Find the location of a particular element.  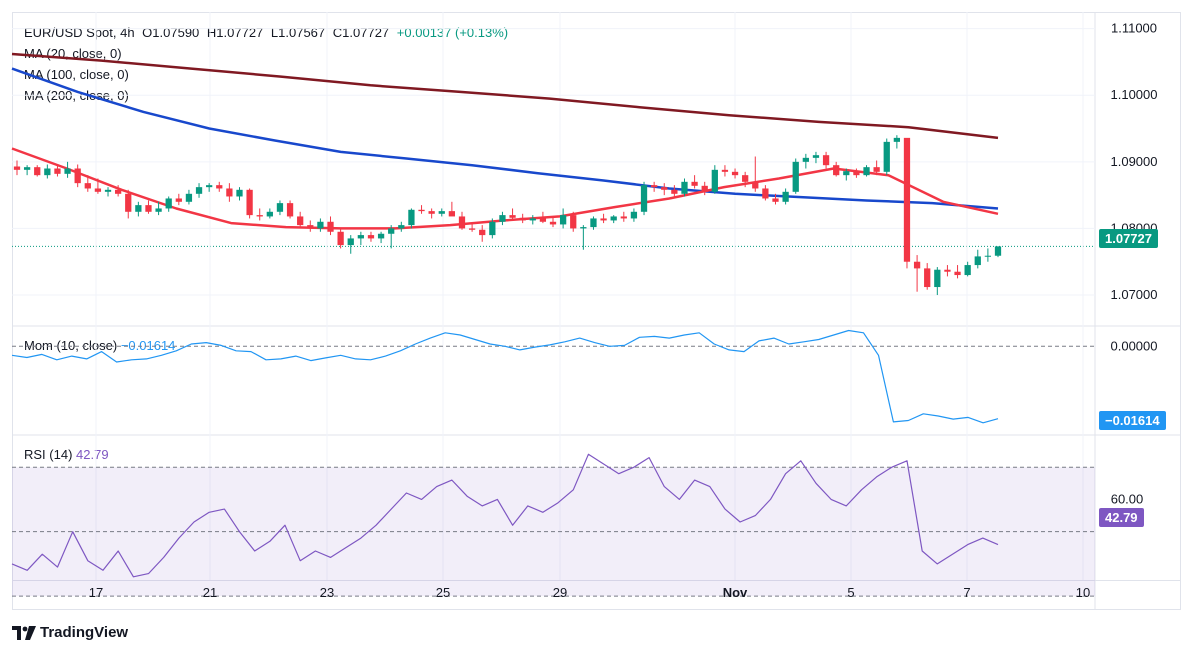

symbol-label: EUR/USD Spot, 4h is located at coordinates (79, 32).